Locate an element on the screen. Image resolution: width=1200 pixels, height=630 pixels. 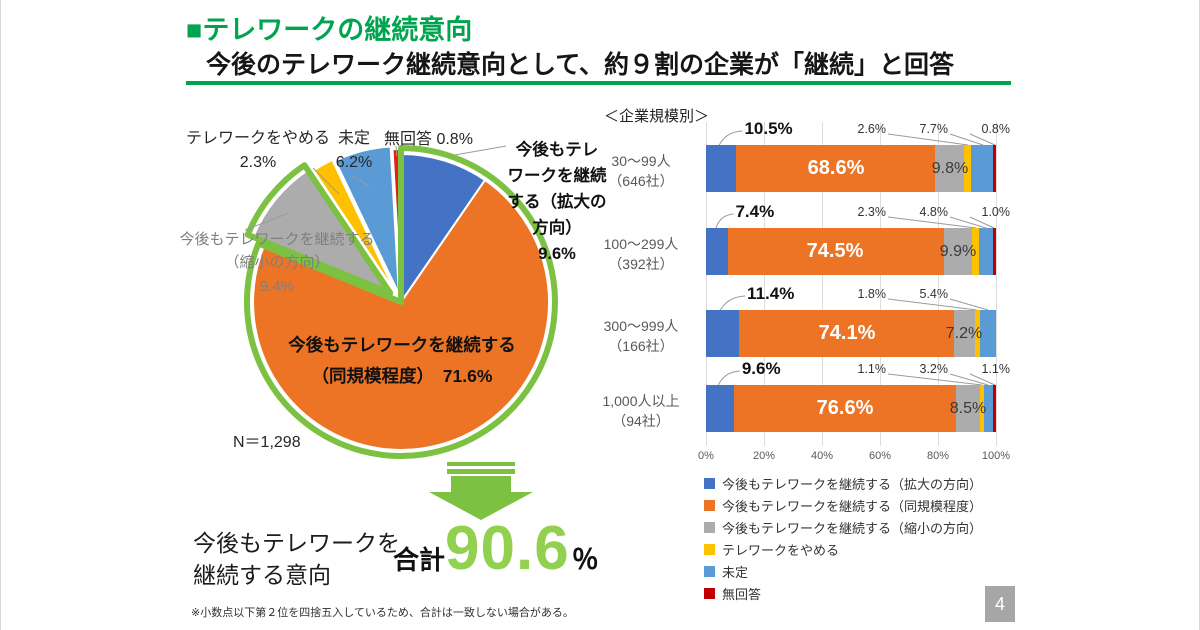
bar-chart-heading: ＜企業規模別＞ is located at coordinates (657, 116).